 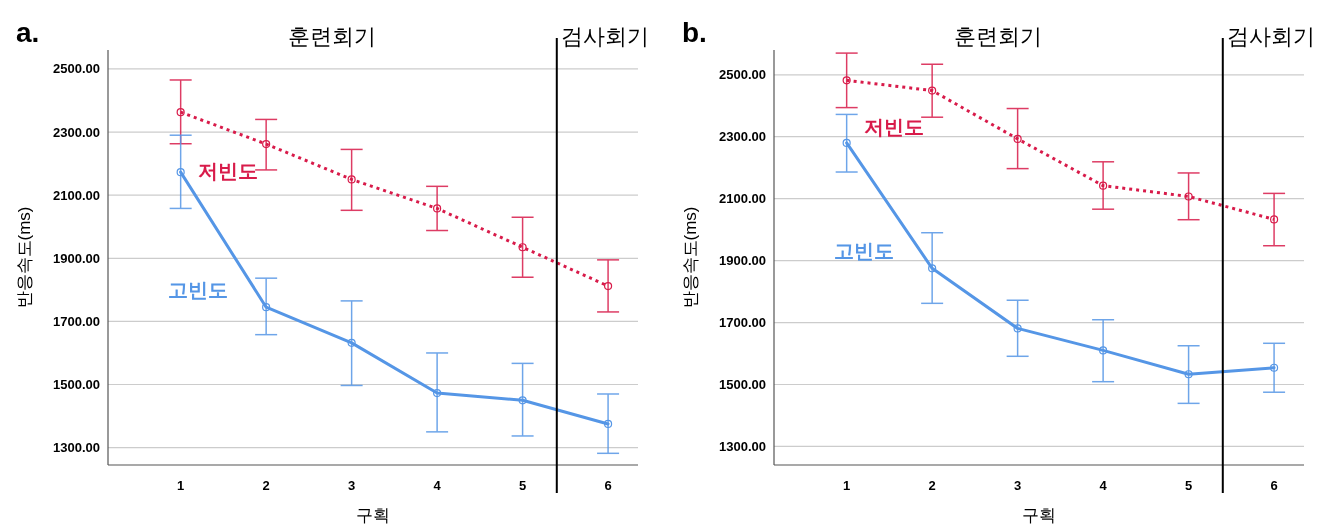 What do you see at coordinates (694, 32) in the screenshot?
I see `chart-title: b.` at bounding box center [694, 32].